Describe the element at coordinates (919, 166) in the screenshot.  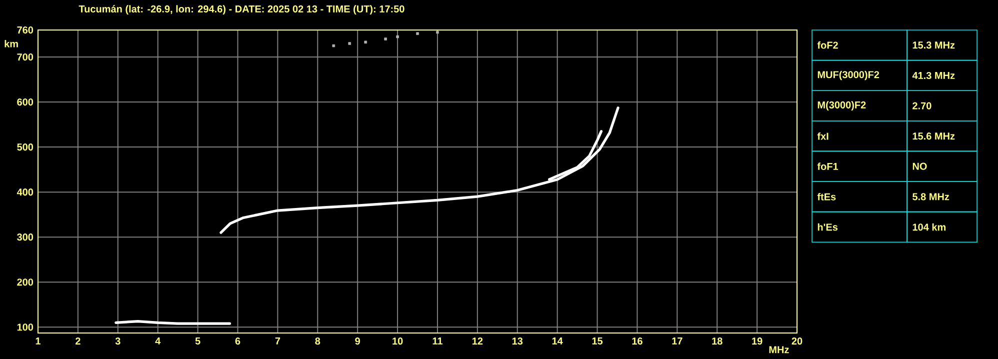
I see `text: NO` at that location.